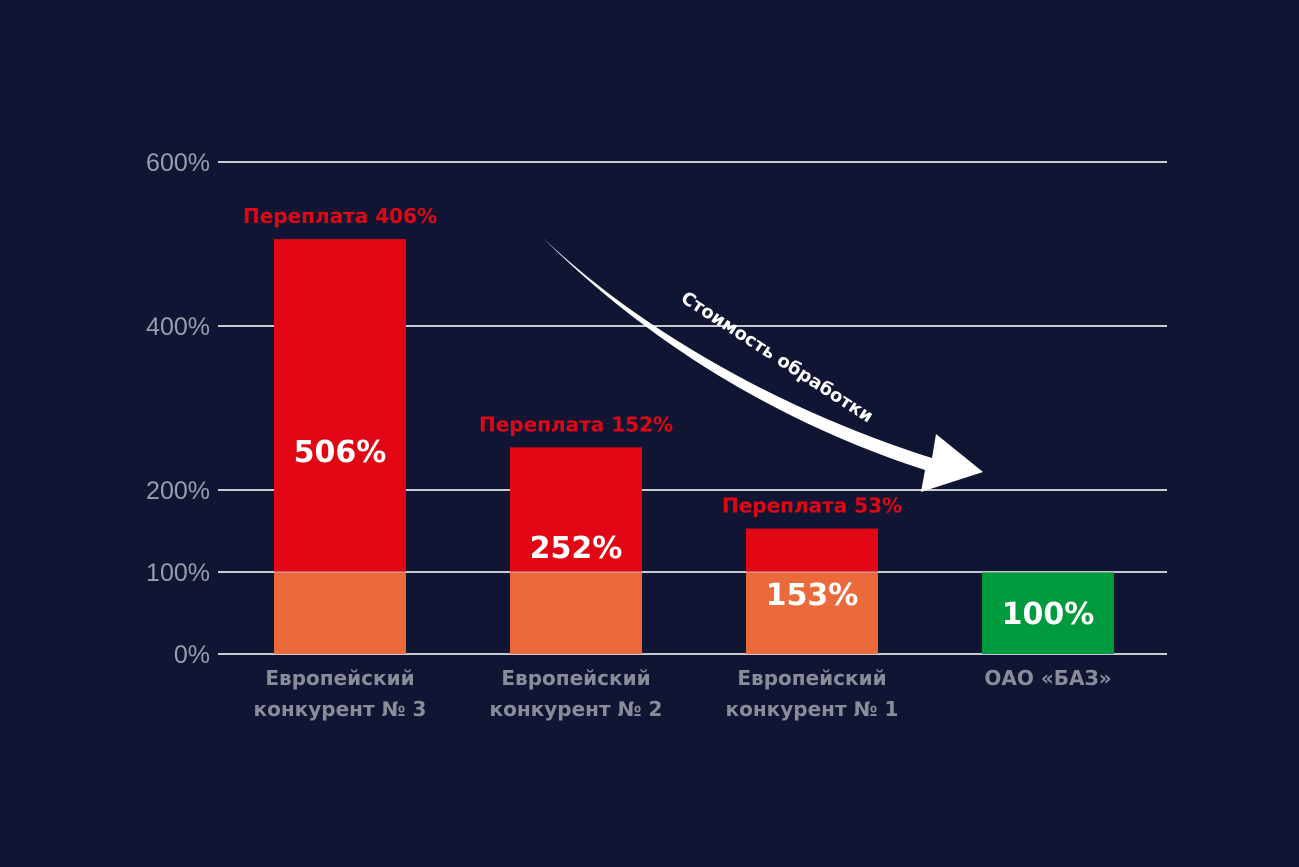 The image size is (1299, 867). Describe the element at coordinates (812, 506) in the screenshot. I see `overpayment-label: Переплата 53%` at that location.